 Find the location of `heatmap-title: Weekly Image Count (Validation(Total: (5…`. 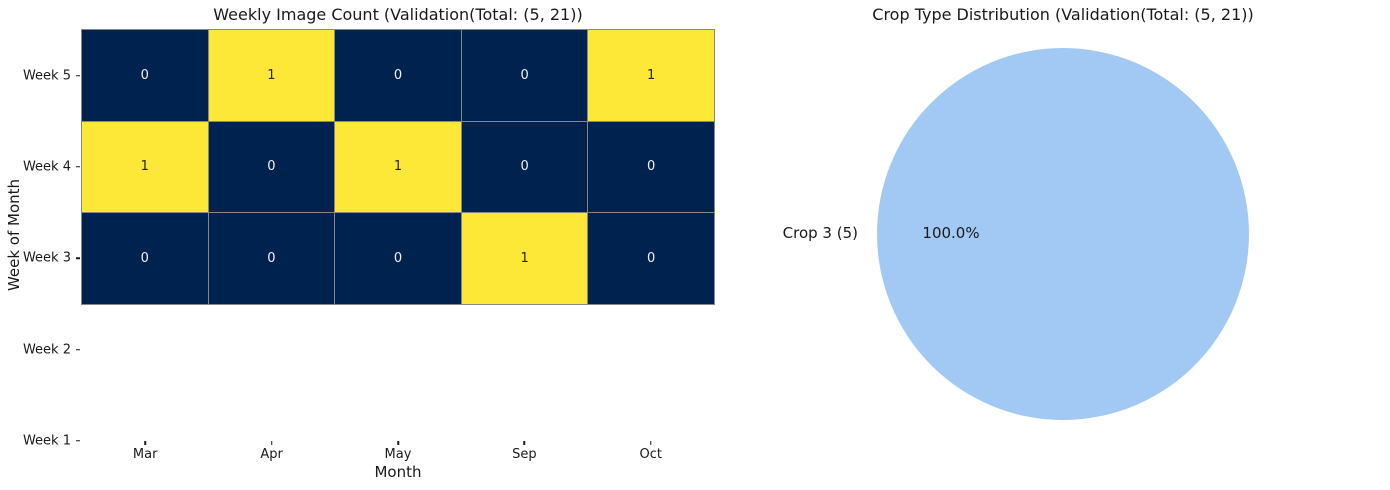

heatmap-title: Weekly Image Count (Validation(Total: (5… is located at coordinates (398, 14).